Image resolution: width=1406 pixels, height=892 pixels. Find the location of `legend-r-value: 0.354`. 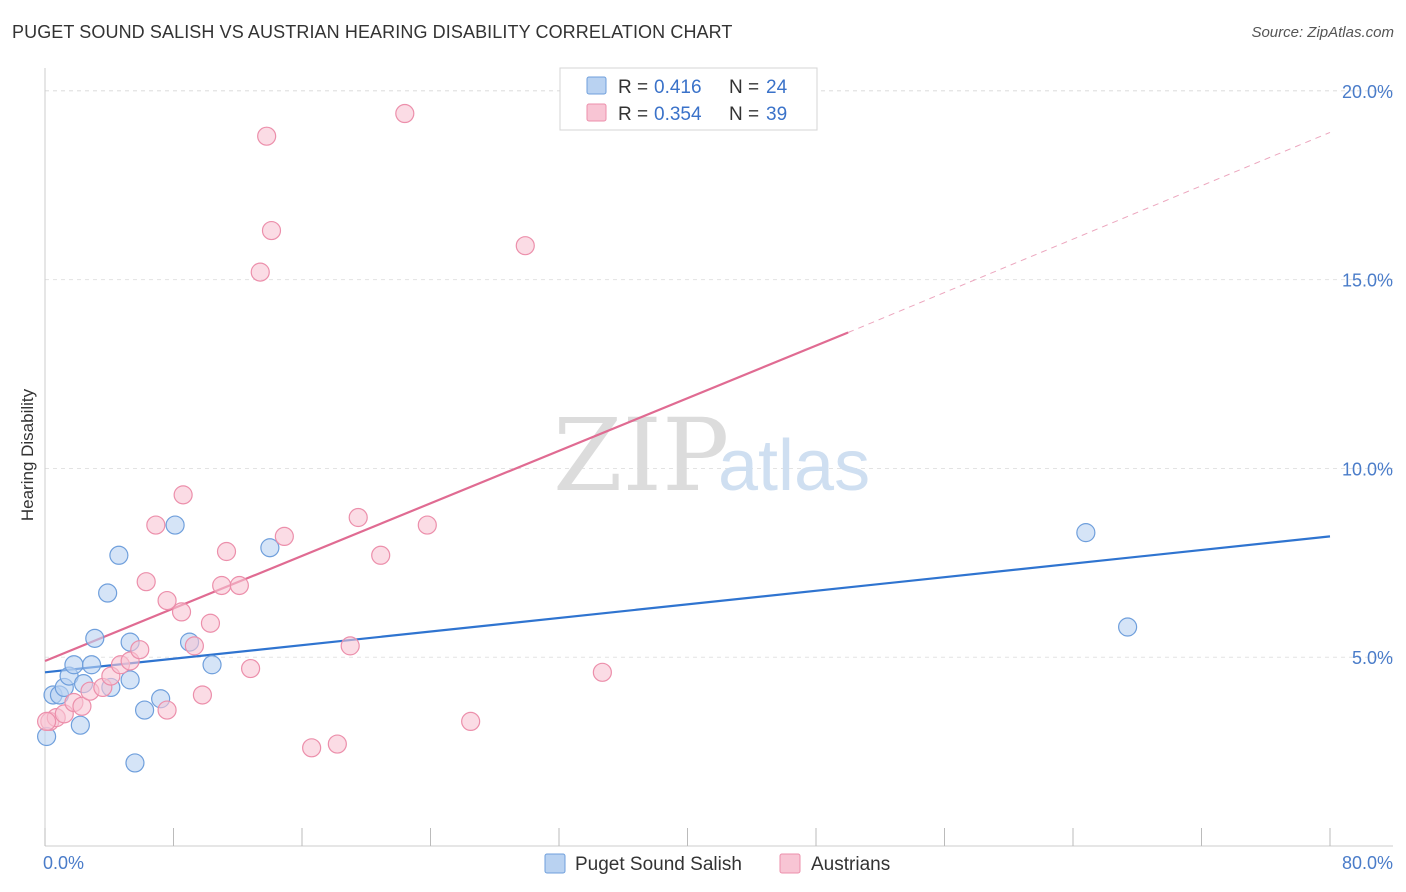

legend-r-value: 0.354 is located at coordinates (678, 114).